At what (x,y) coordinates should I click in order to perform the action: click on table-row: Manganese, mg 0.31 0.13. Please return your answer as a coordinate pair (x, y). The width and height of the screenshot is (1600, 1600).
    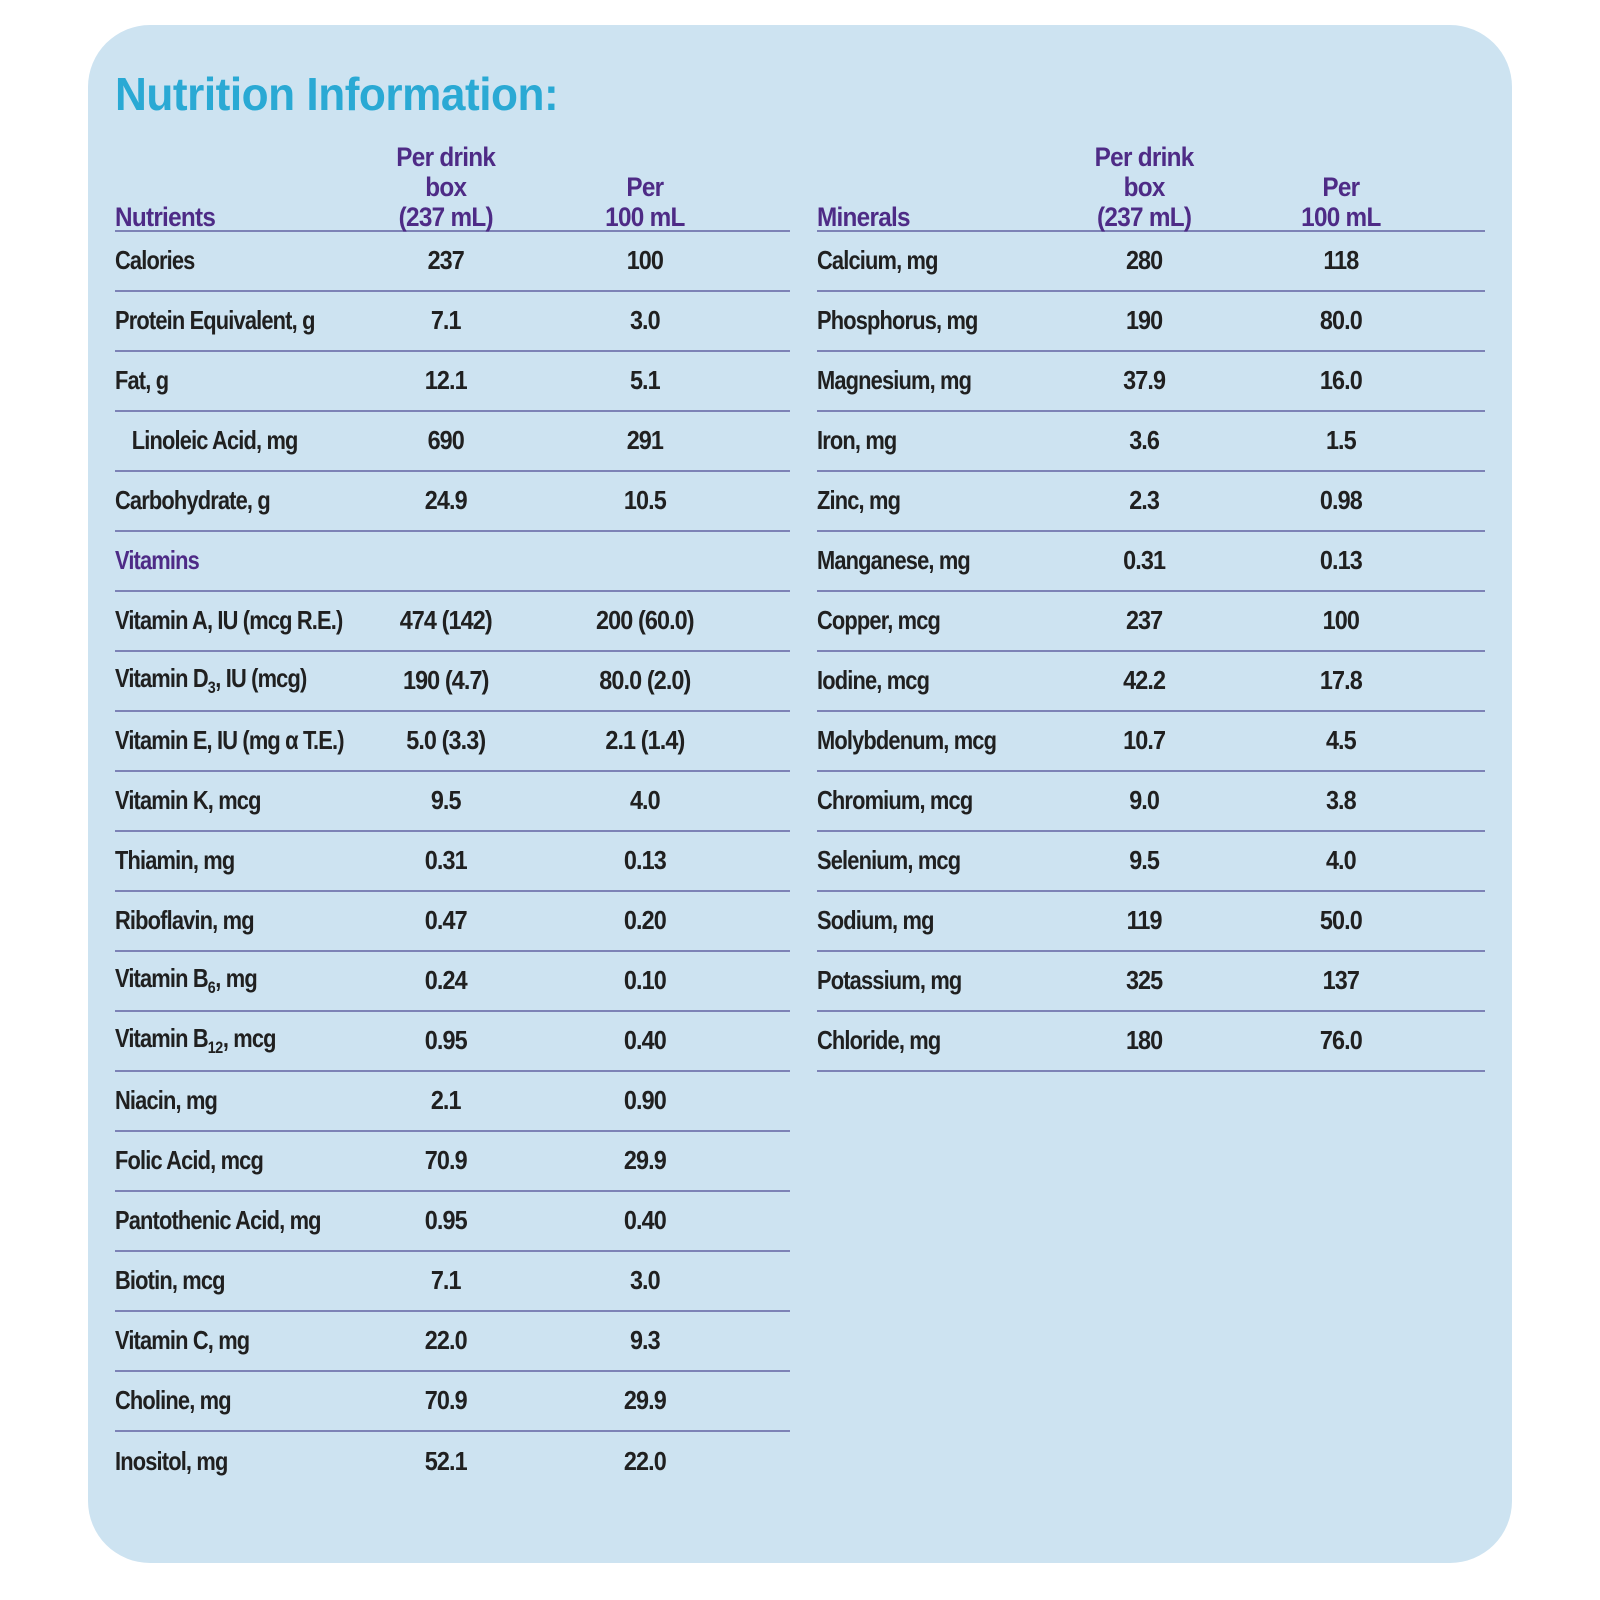
    Looking at the image, I should click on (1150, 562).